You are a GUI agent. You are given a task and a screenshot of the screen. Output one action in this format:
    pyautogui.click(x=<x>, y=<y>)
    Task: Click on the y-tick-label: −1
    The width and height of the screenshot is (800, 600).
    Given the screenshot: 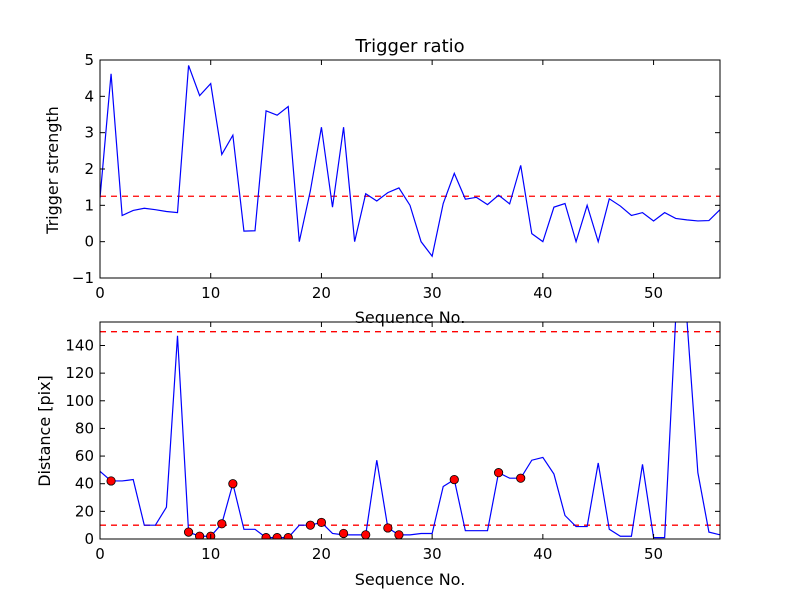 What is the action you would take?
    pyautogui.click(x=83, y=278)
    